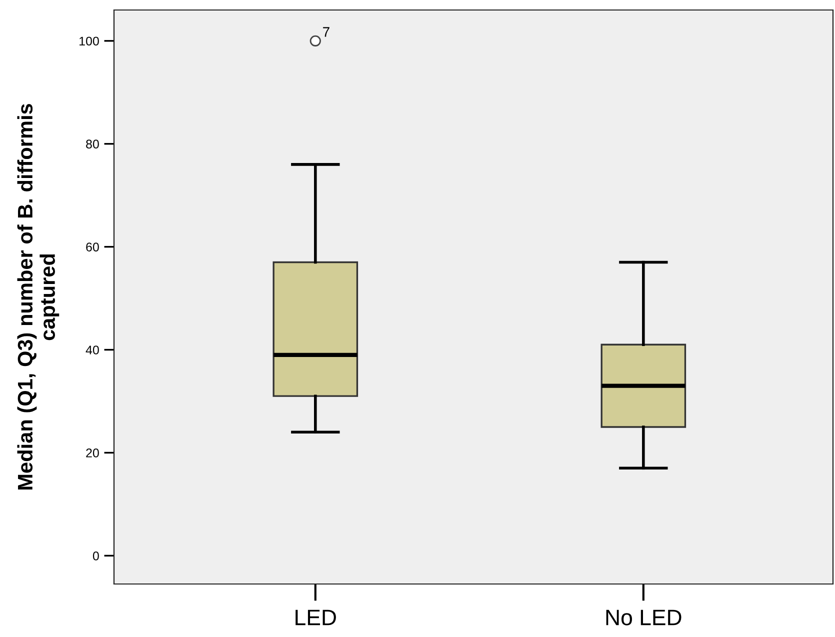 The height and width of the screenshot is (637, 835). Describe the element at coordinates (89, 41) in the screenshot. I see `y-tick-label: 100` at that location.